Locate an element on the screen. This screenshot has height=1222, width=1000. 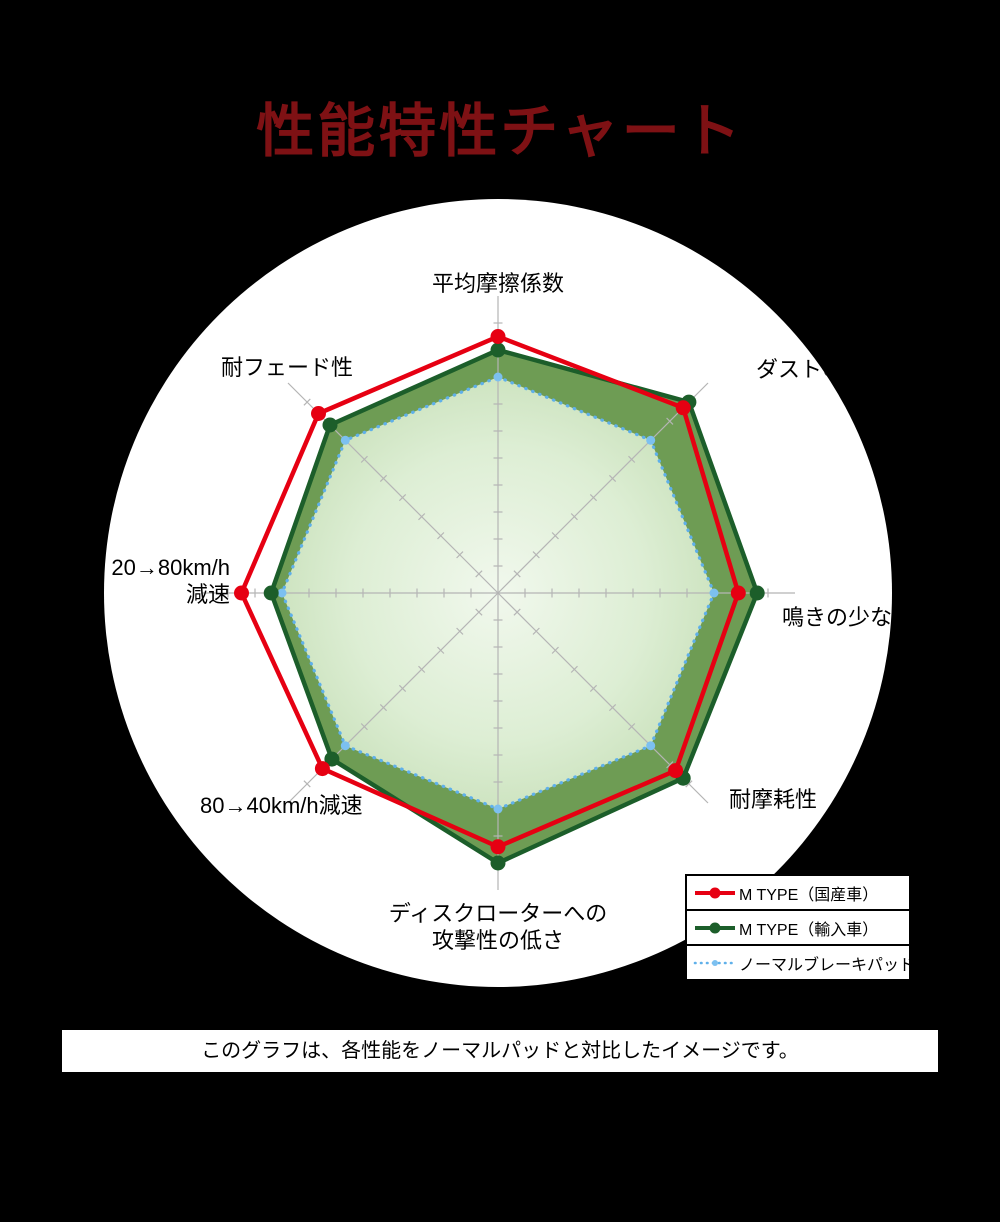
page-title: 性能特性チャート is located at coordinates (500, 131).